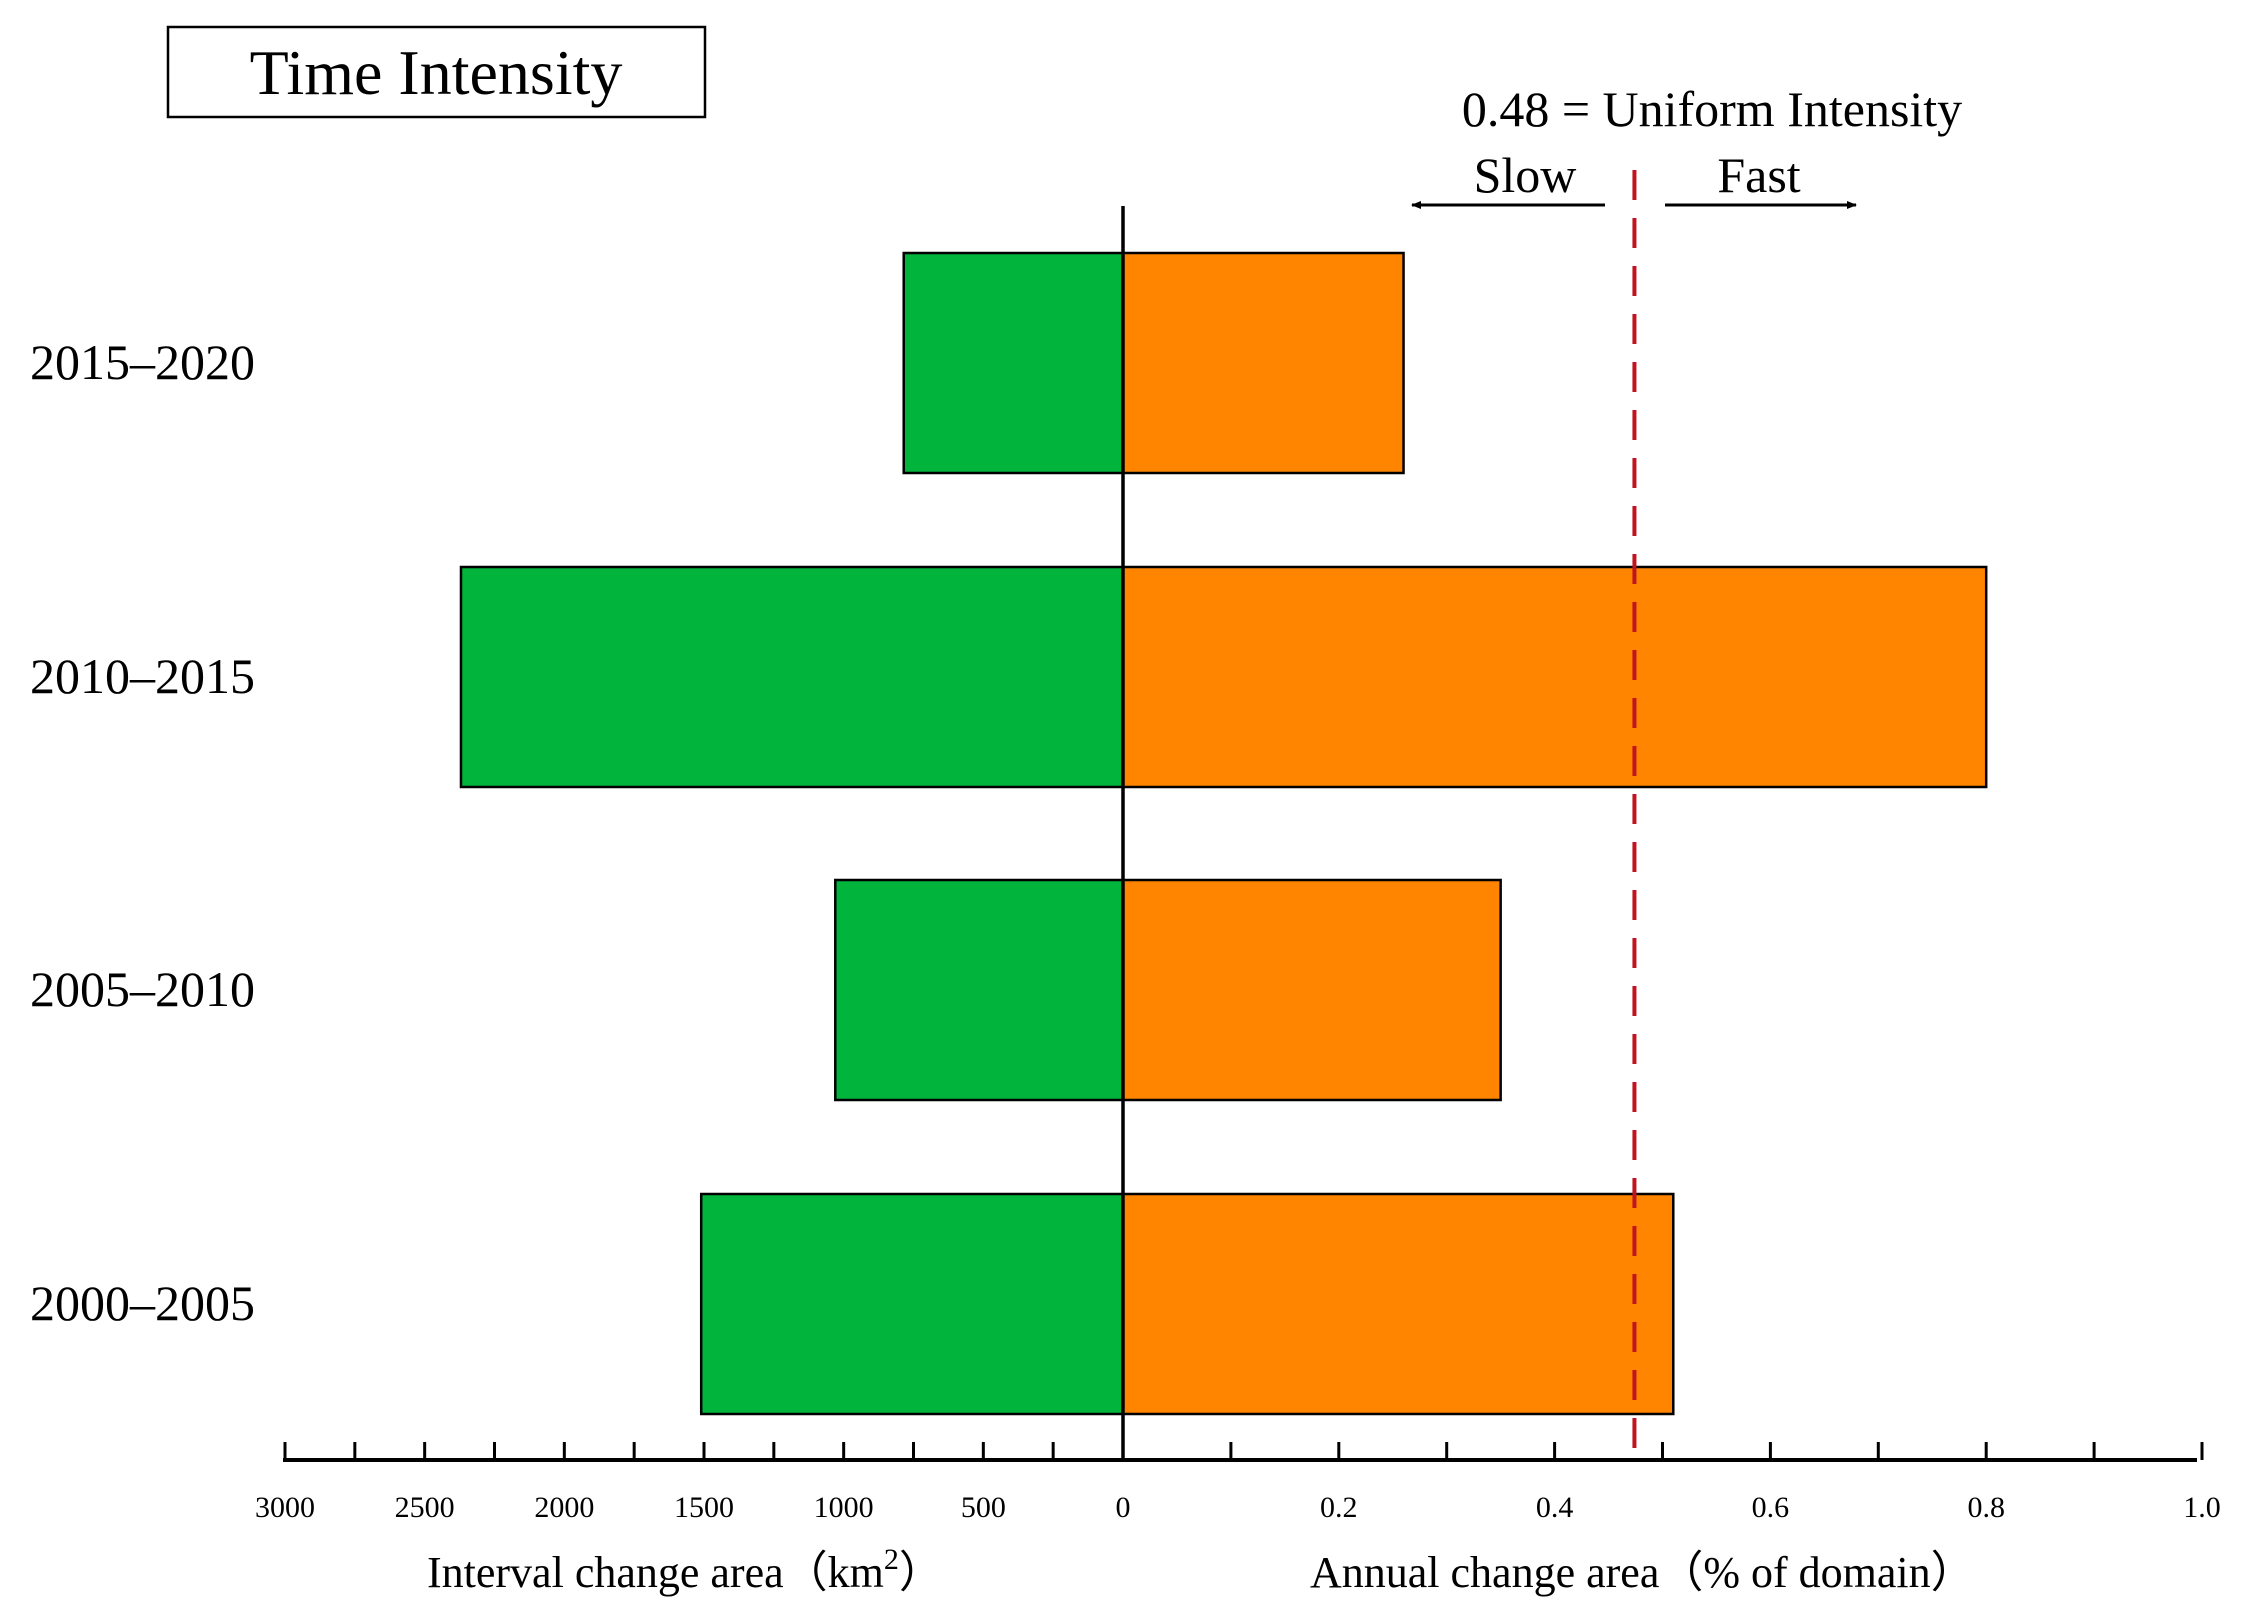 Image resolution: width=2243 pixels, height=1623 pixels. I want to click on left-axis-title-text: Interval change area（km, so click(655, 1572).